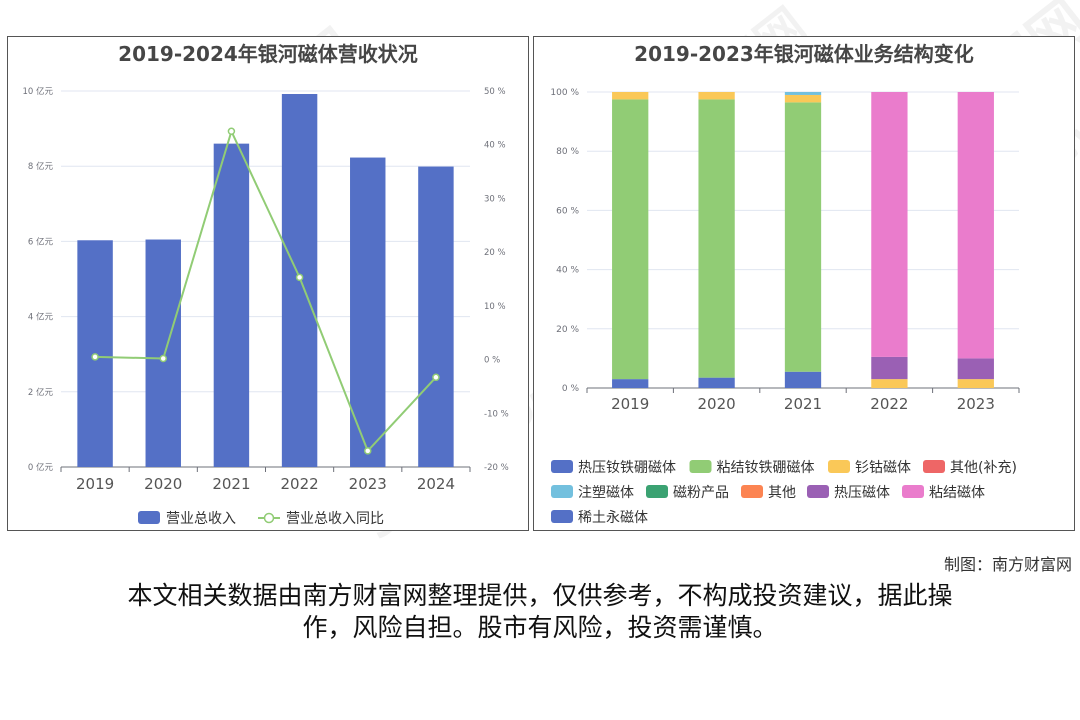  I want to click on left-axis-tick-label: 8 亿元, so click(41, 166).